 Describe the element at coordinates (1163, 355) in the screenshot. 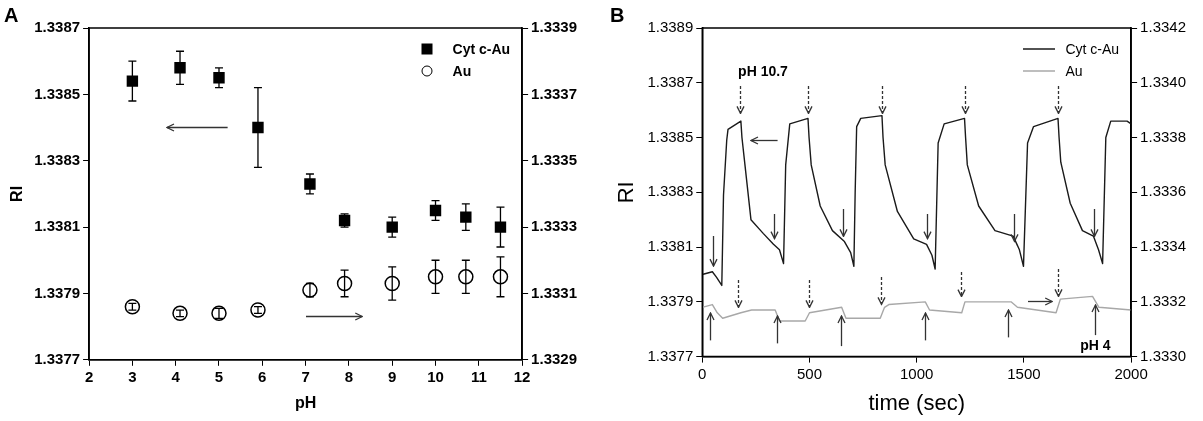

I see `y2-tick-label: 1.3330` at that location.